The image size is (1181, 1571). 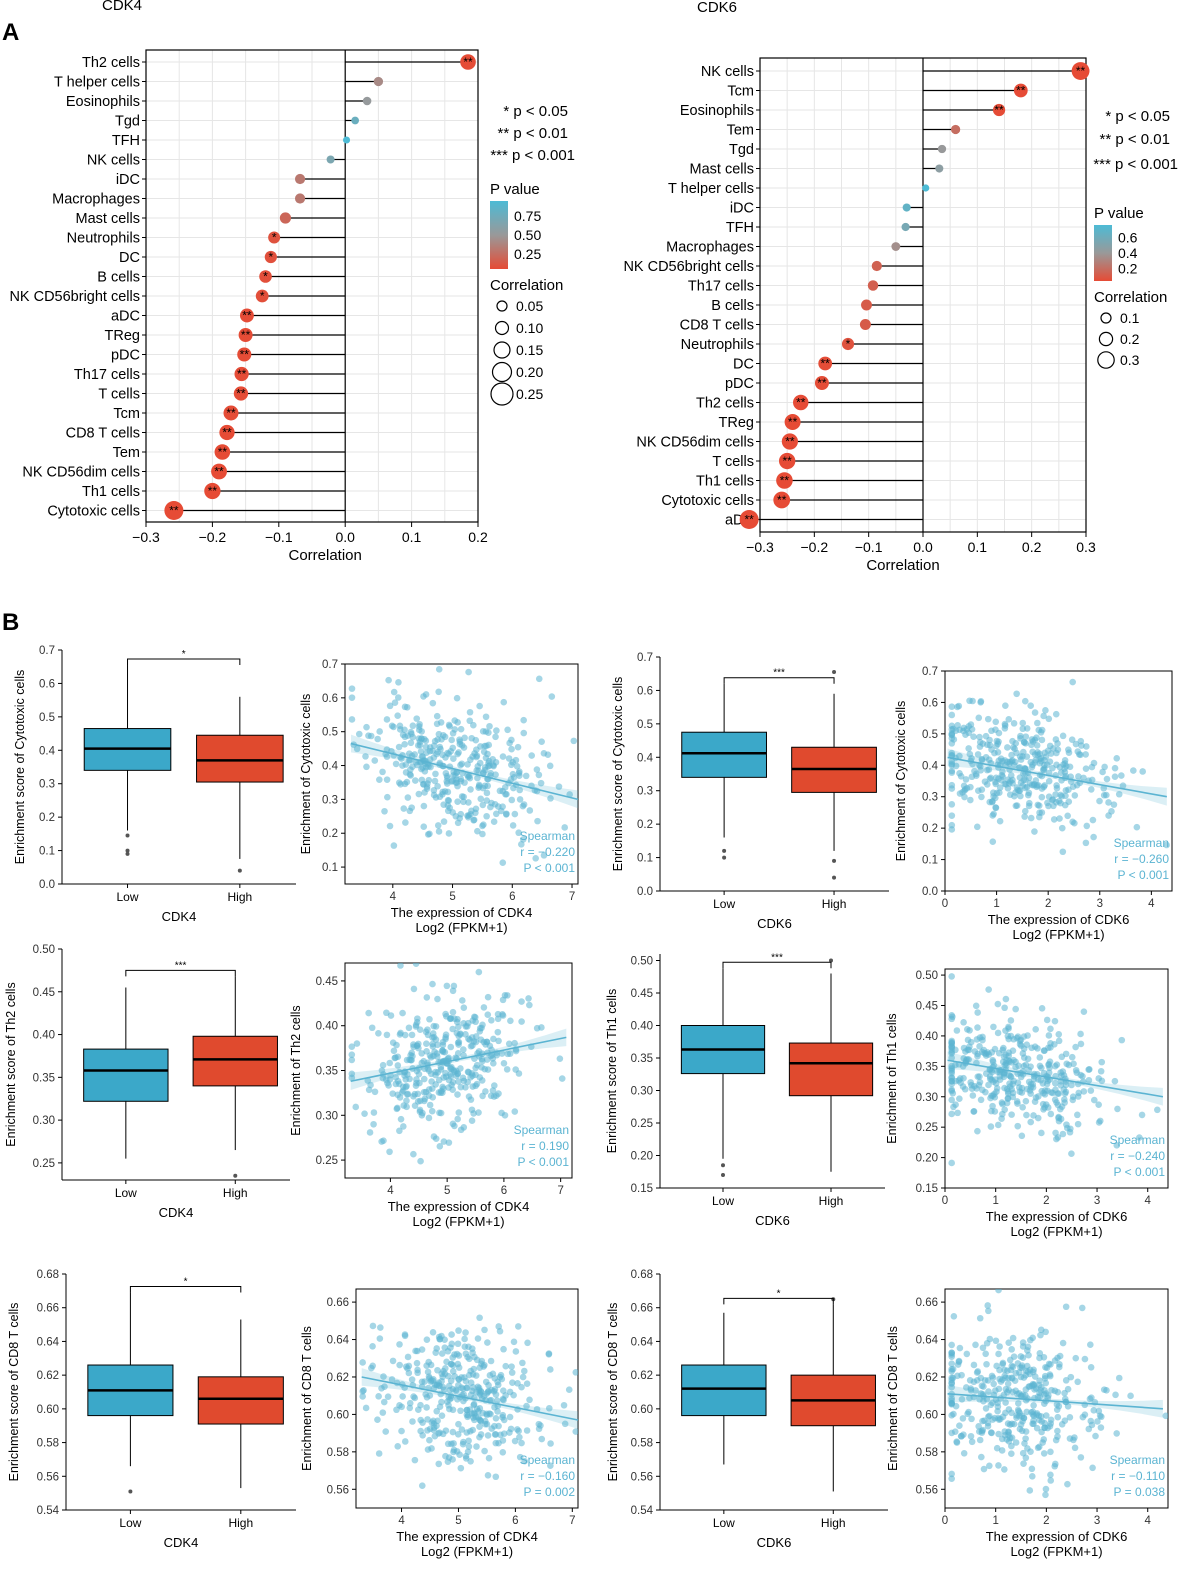 I want to click on category-label: Macrophages, so click(x=710, y=248).